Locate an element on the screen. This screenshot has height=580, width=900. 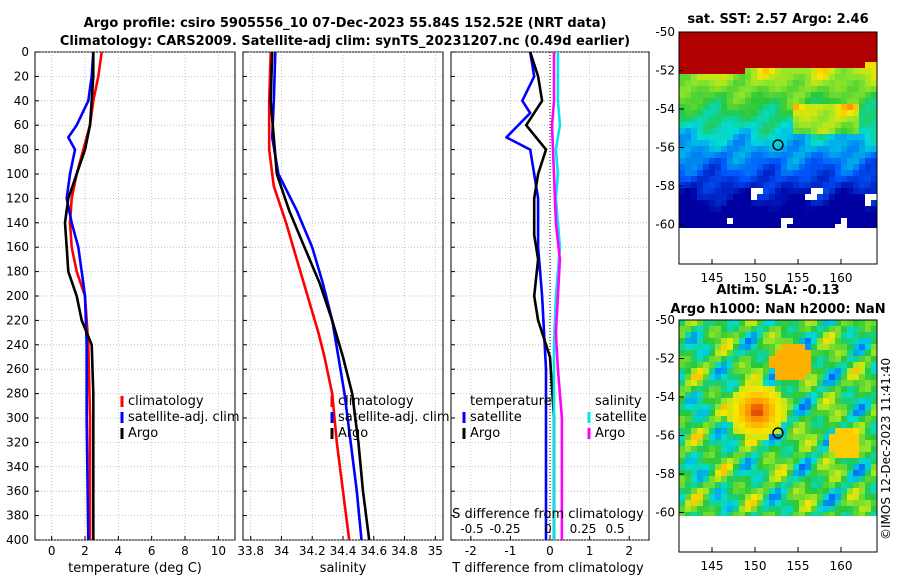
y-tick-label: 360 is located at coordinates (17, 491).